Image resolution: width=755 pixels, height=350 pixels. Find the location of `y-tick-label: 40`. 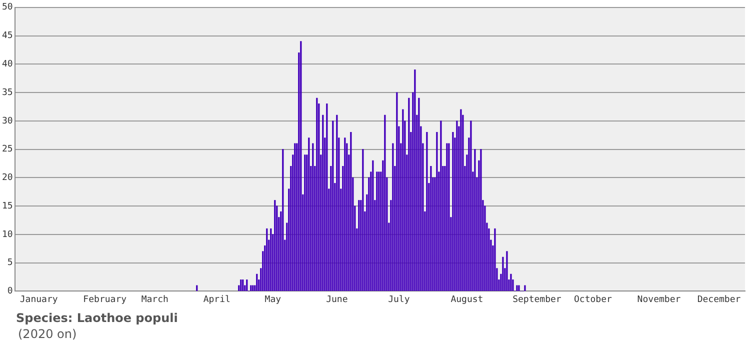

y-tick-label: 40 is located at coordinates (7, 65).